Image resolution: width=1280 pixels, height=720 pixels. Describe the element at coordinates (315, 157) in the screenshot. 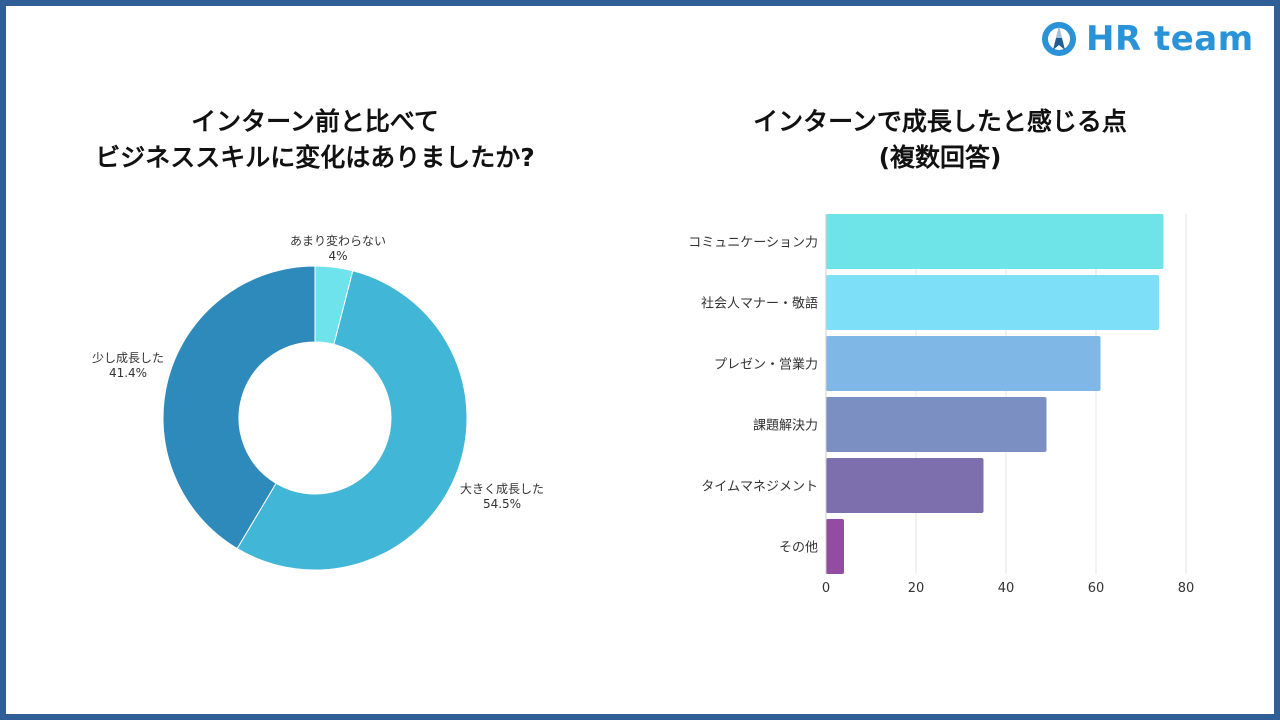

I see `donut-chart-title-line-2: ビジネススキルに変化はありましたか?` at that location.